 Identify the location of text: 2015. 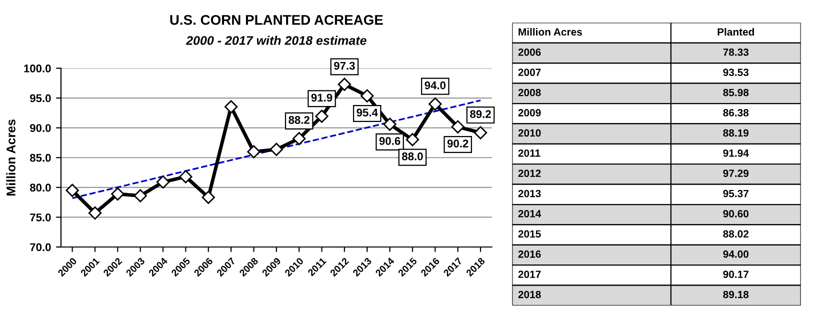
(529, 234).